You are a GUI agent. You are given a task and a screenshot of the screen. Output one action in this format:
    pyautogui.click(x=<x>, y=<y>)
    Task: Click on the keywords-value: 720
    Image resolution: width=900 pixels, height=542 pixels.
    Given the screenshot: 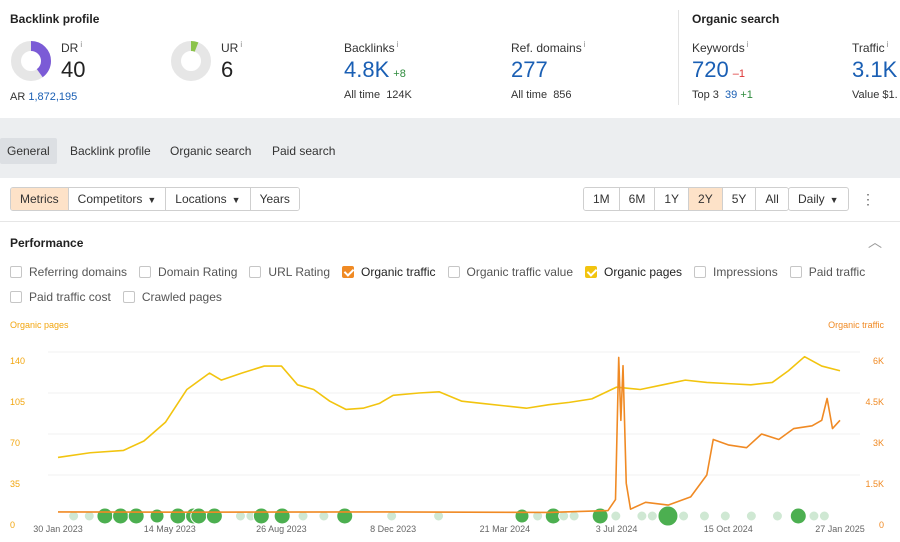 What is the action you would take?
    pyautogui.click(x=710, y=69)
    